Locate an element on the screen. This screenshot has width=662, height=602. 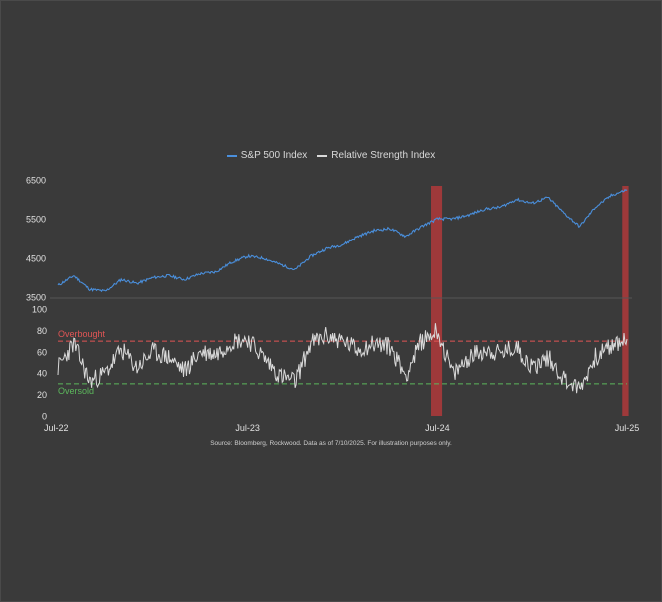
x-tick-label: Jul-22 is located at coordinates (56, 428).